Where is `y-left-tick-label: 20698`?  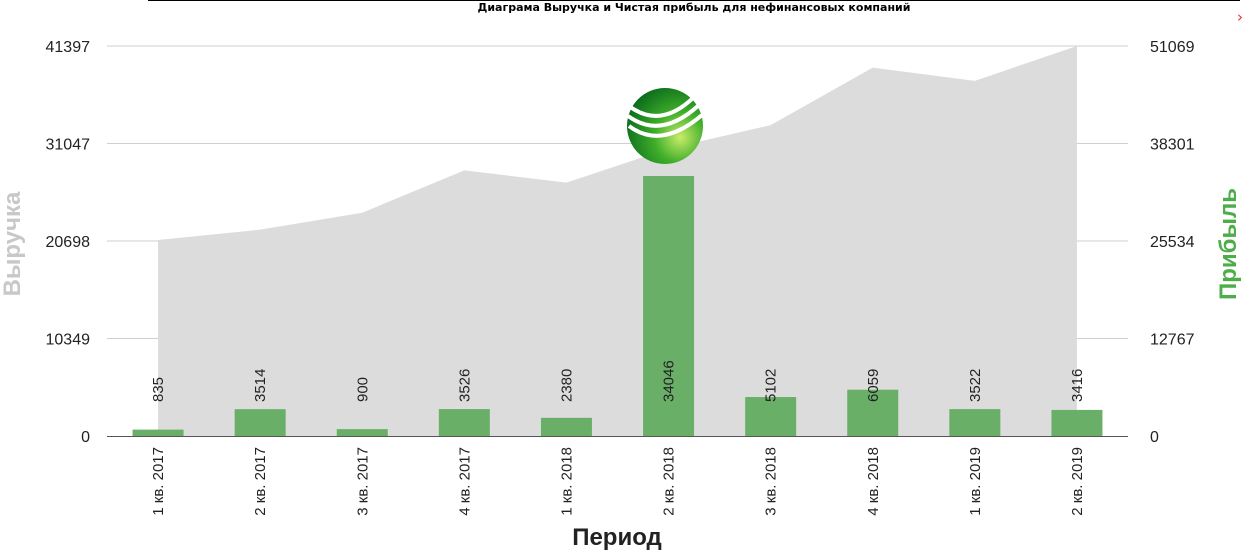
y-left-tick-label: 20698 is located at coordinates (68, 242).